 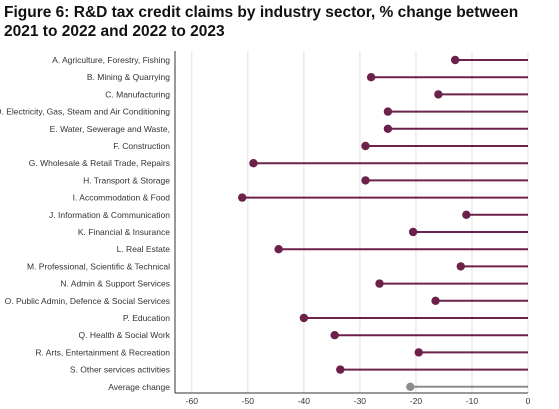 What do you see at coordinates (146, 318) in the screenshot?
I see `category-label: P. Education` at bounding box center [146, 318].